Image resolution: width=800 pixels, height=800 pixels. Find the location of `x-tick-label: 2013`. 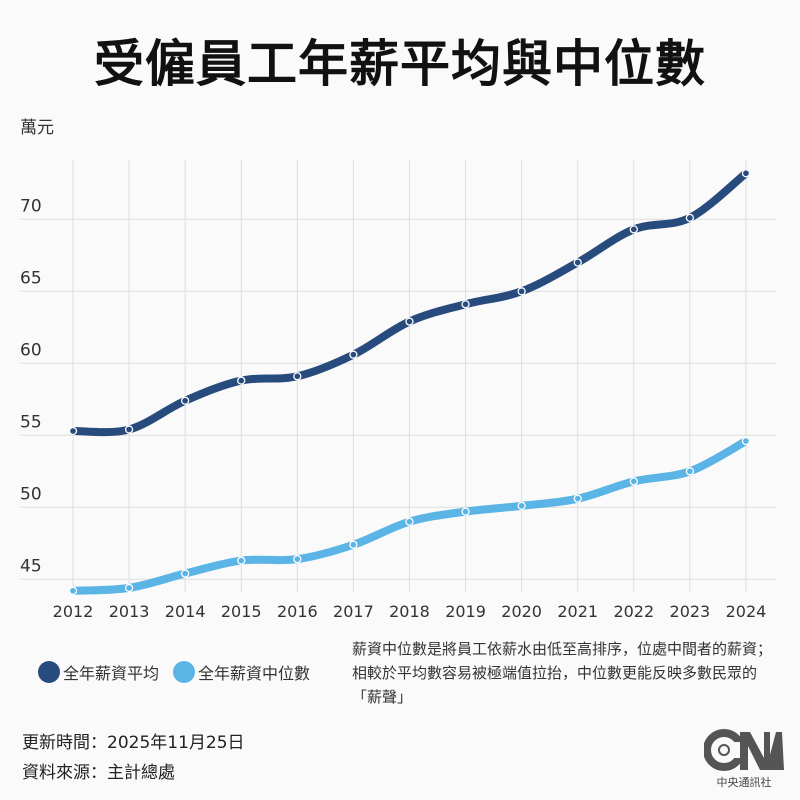

x-tick-label: 2013 is located at coordinates (129, 611).